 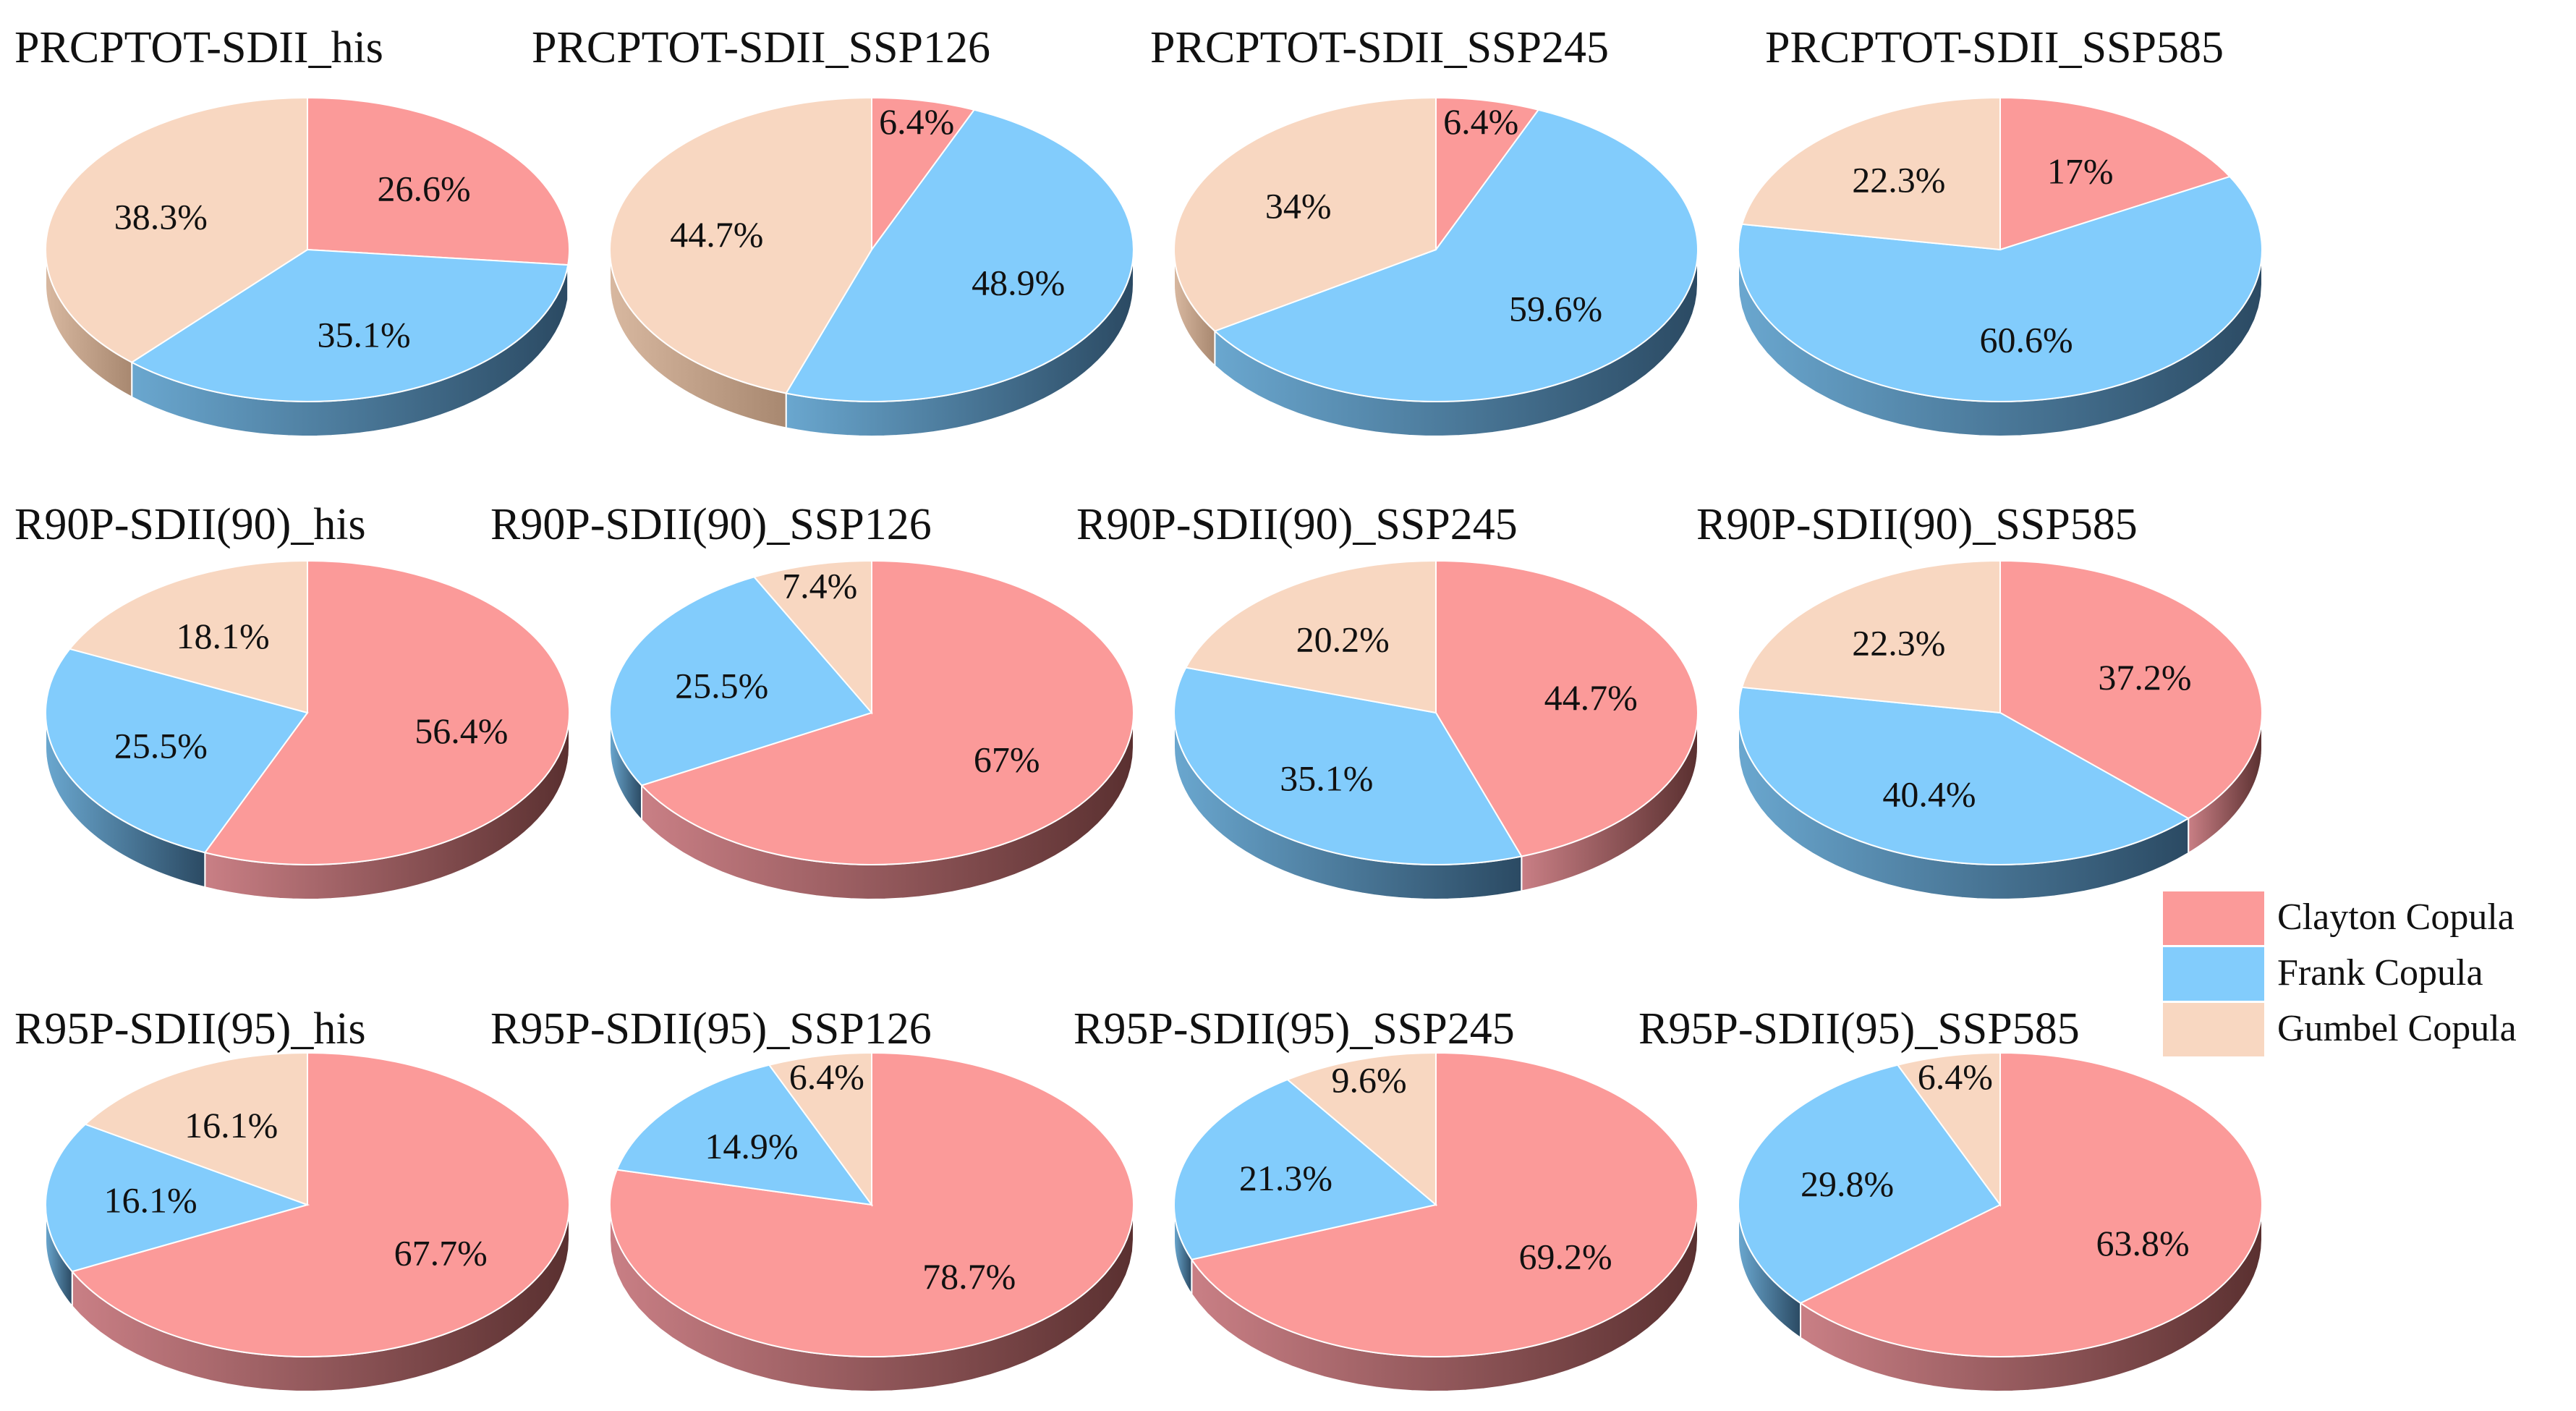 I want to click on pie-slice-label: 18.1%, so click(x=222, y=636).